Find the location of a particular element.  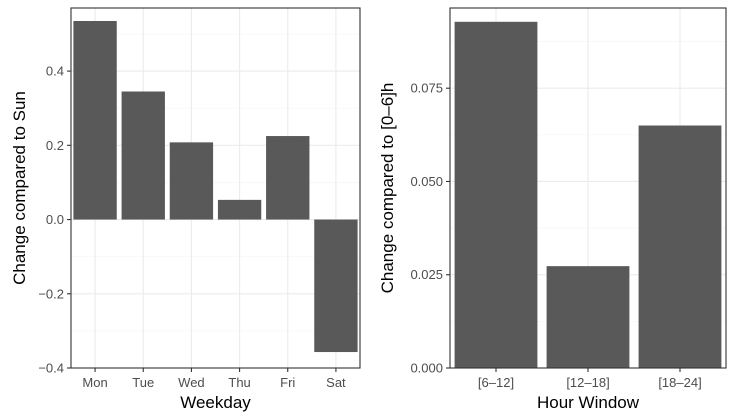

y-tick-label: −0.2 is located at coordinates (51, 293).